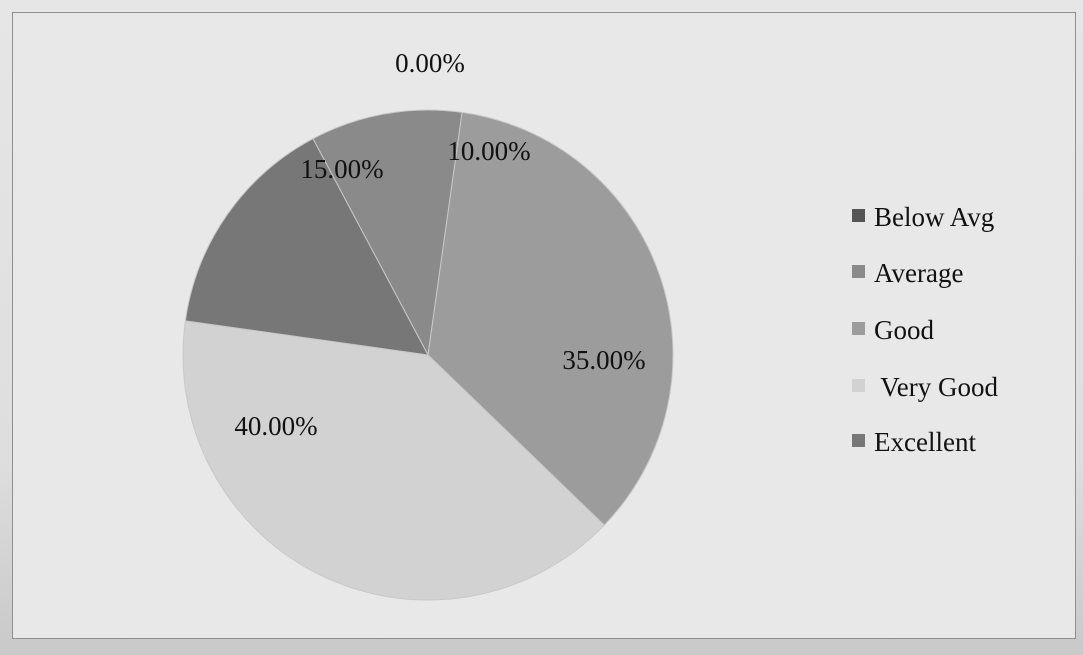 The image size is (1083, 655). I want to click on legend-swatch-very-good, so click(858, 385).